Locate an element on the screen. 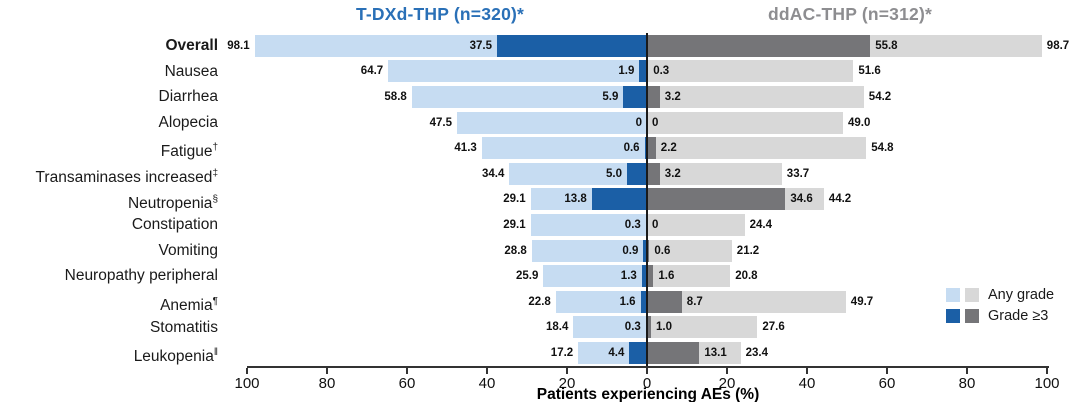 The image size is (1080, 402). axis-tick-label: 80 is located at coordinates (967, 383).